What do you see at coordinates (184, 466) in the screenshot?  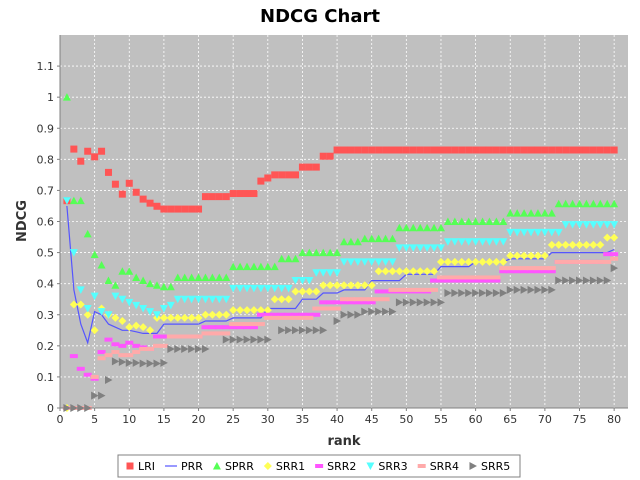 I see `legend-item-prr: PRR` at bounding box center [184, 466].